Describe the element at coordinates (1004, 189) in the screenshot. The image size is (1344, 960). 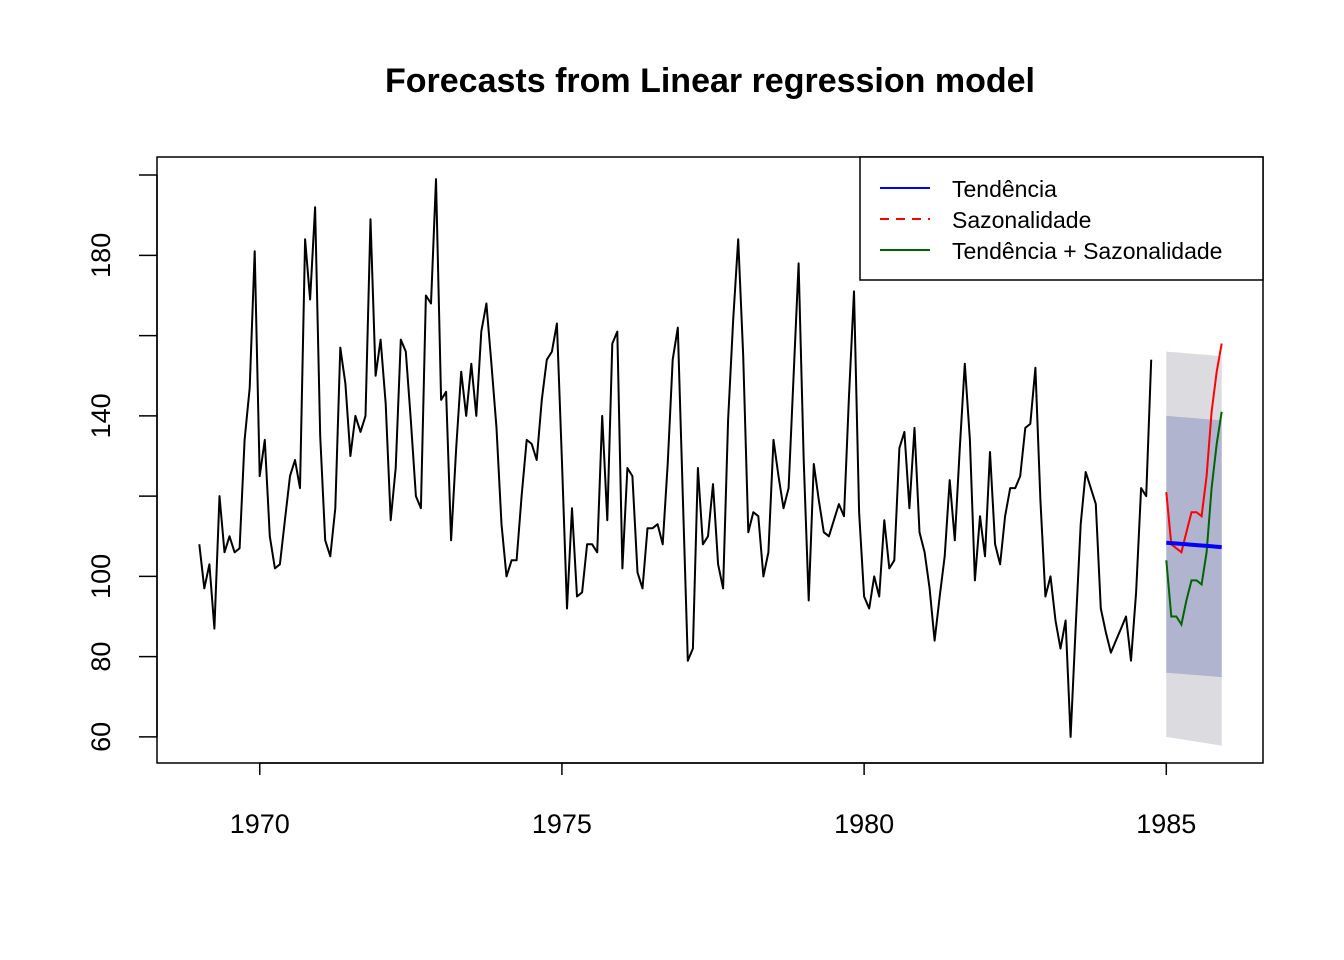
I see `legend-label-trend: Tendência` at that location.